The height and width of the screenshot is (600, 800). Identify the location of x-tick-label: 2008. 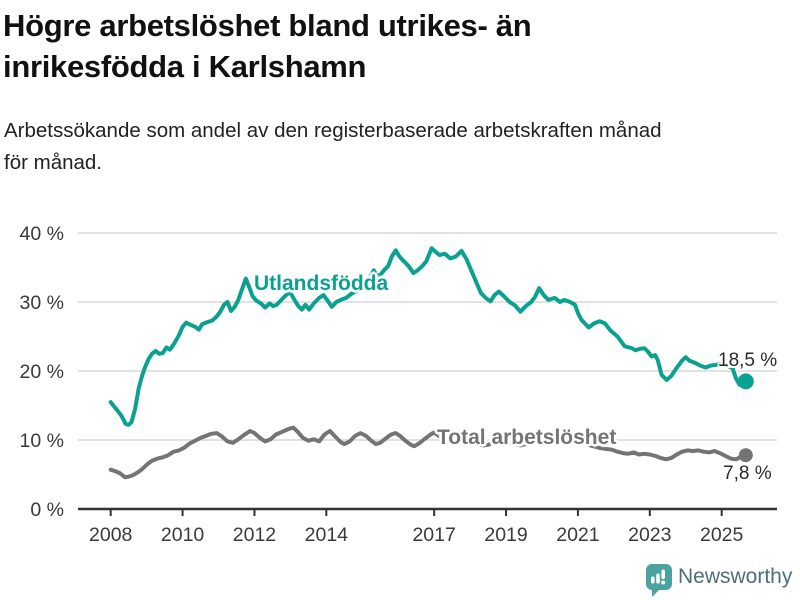
(110, 535).